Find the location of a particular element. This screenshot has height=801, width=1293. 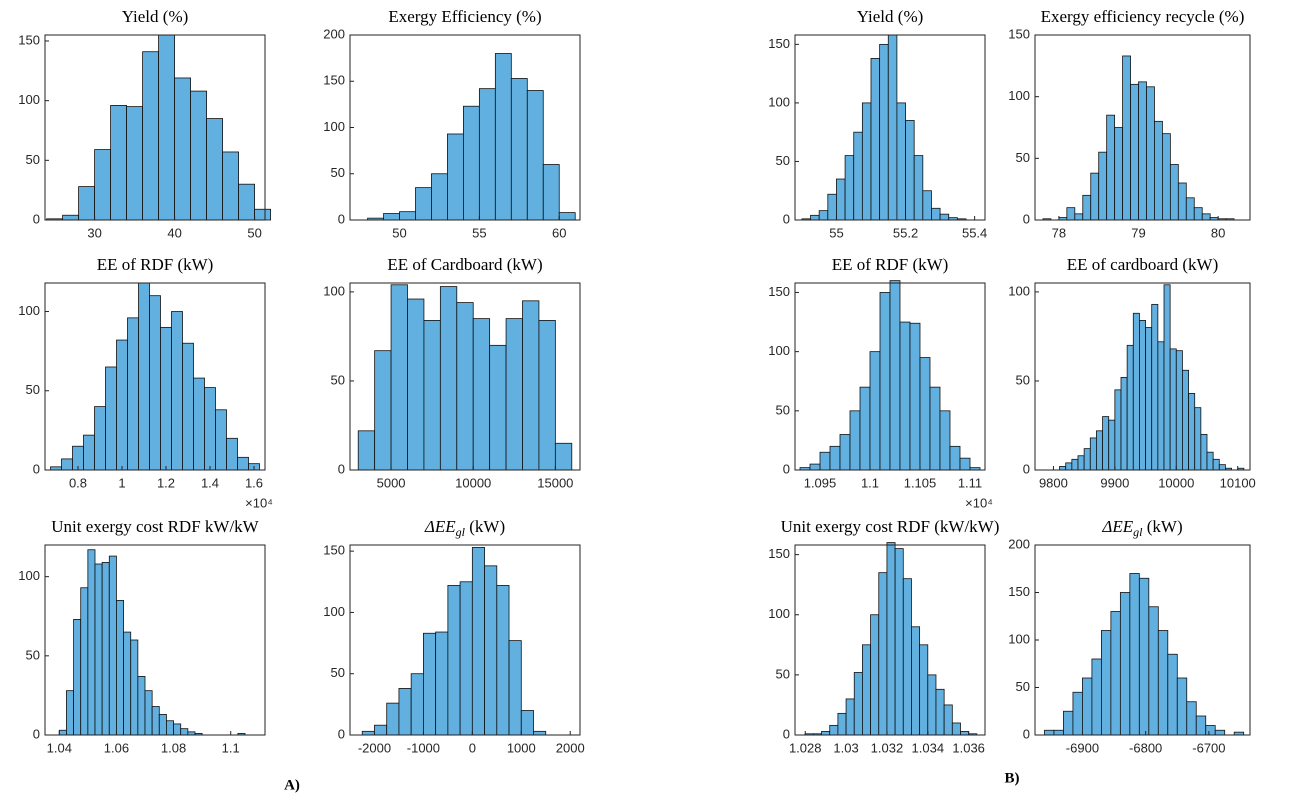

x-tick-label: 1.028 is located at coordinates (805, 747).